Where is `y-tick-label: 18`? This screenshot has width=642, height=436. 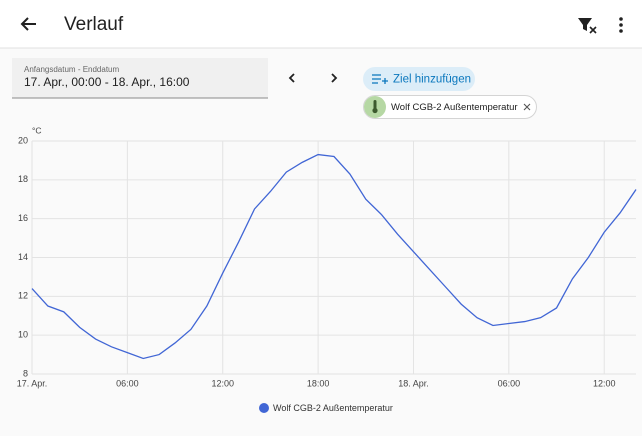
y-tick-label: 18 is located at coordinates (23, 179).